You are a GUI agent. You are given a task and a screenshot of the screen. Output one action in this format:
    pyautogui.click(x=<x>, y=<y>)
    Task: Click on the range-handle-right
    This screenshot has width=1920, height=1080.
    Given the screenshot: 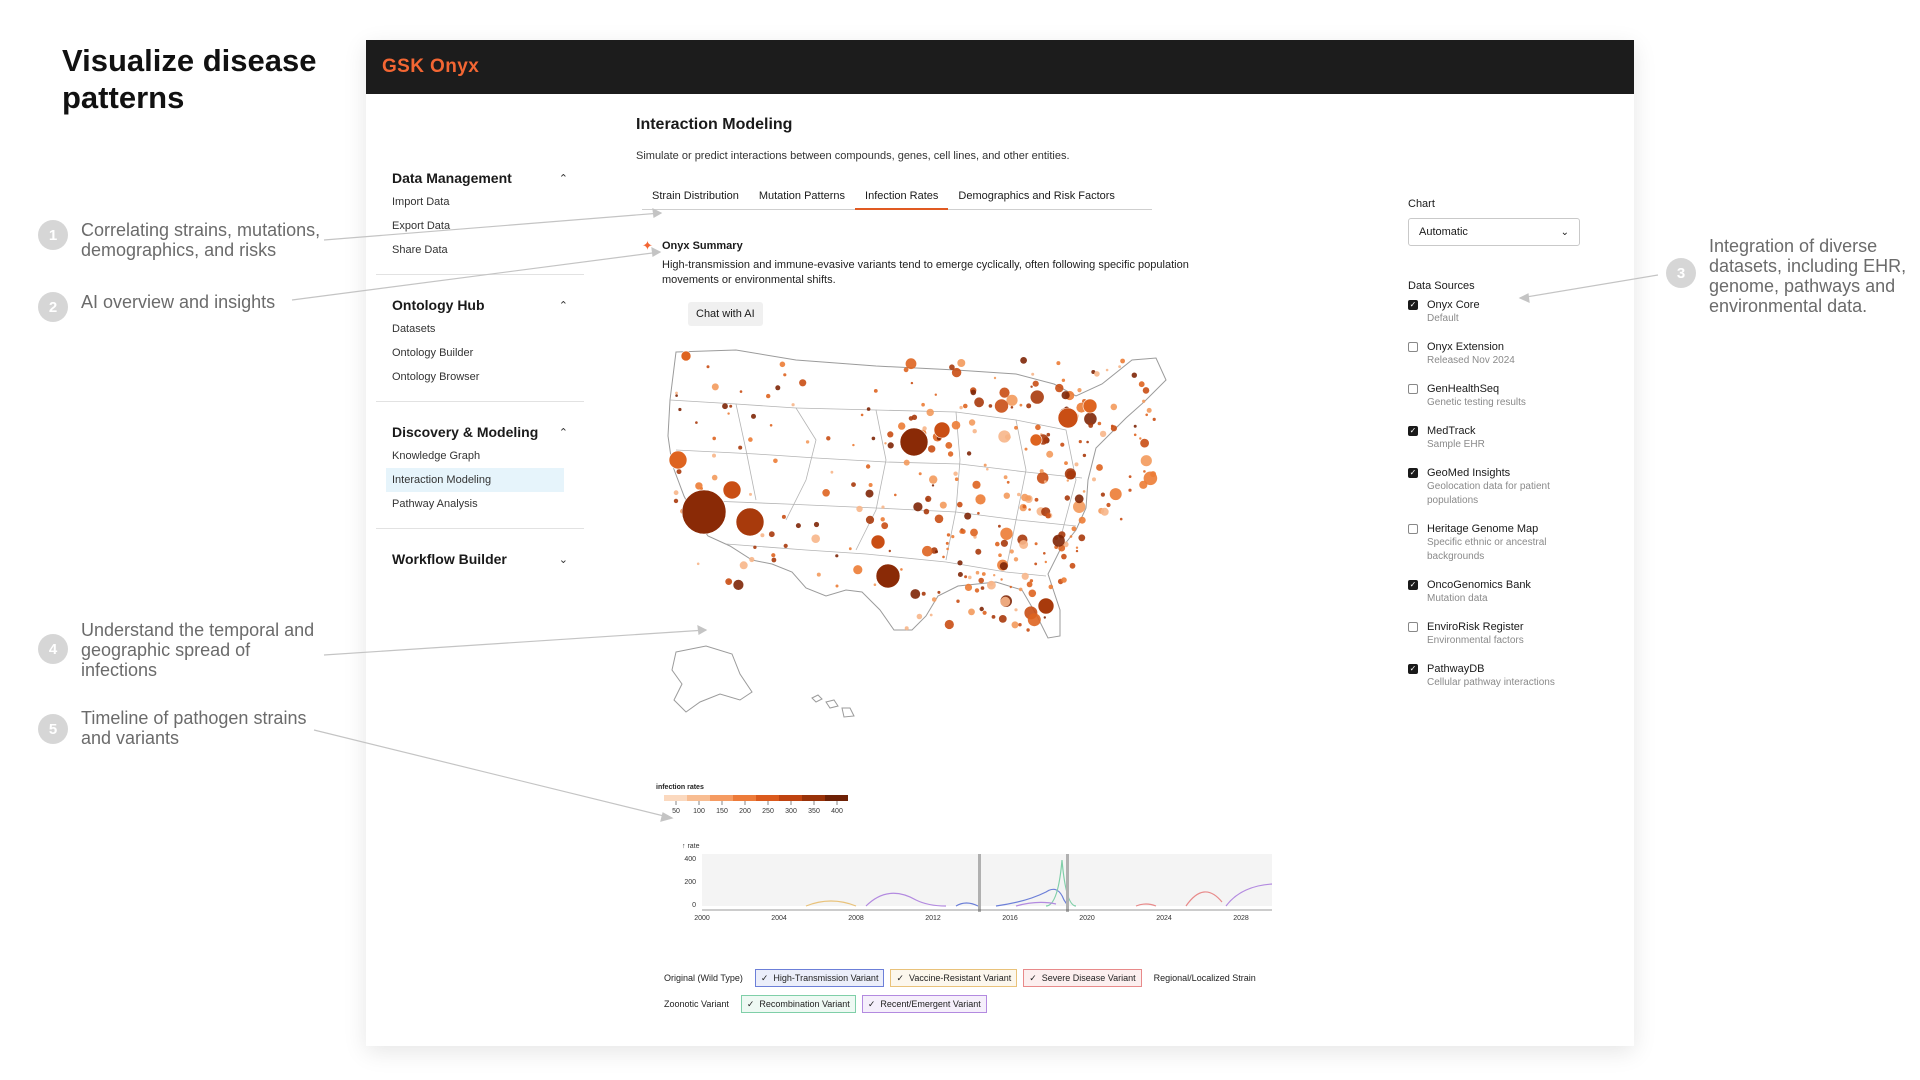 What is the action you would take?
    pyautogui.click(x=1067, y=883)
    